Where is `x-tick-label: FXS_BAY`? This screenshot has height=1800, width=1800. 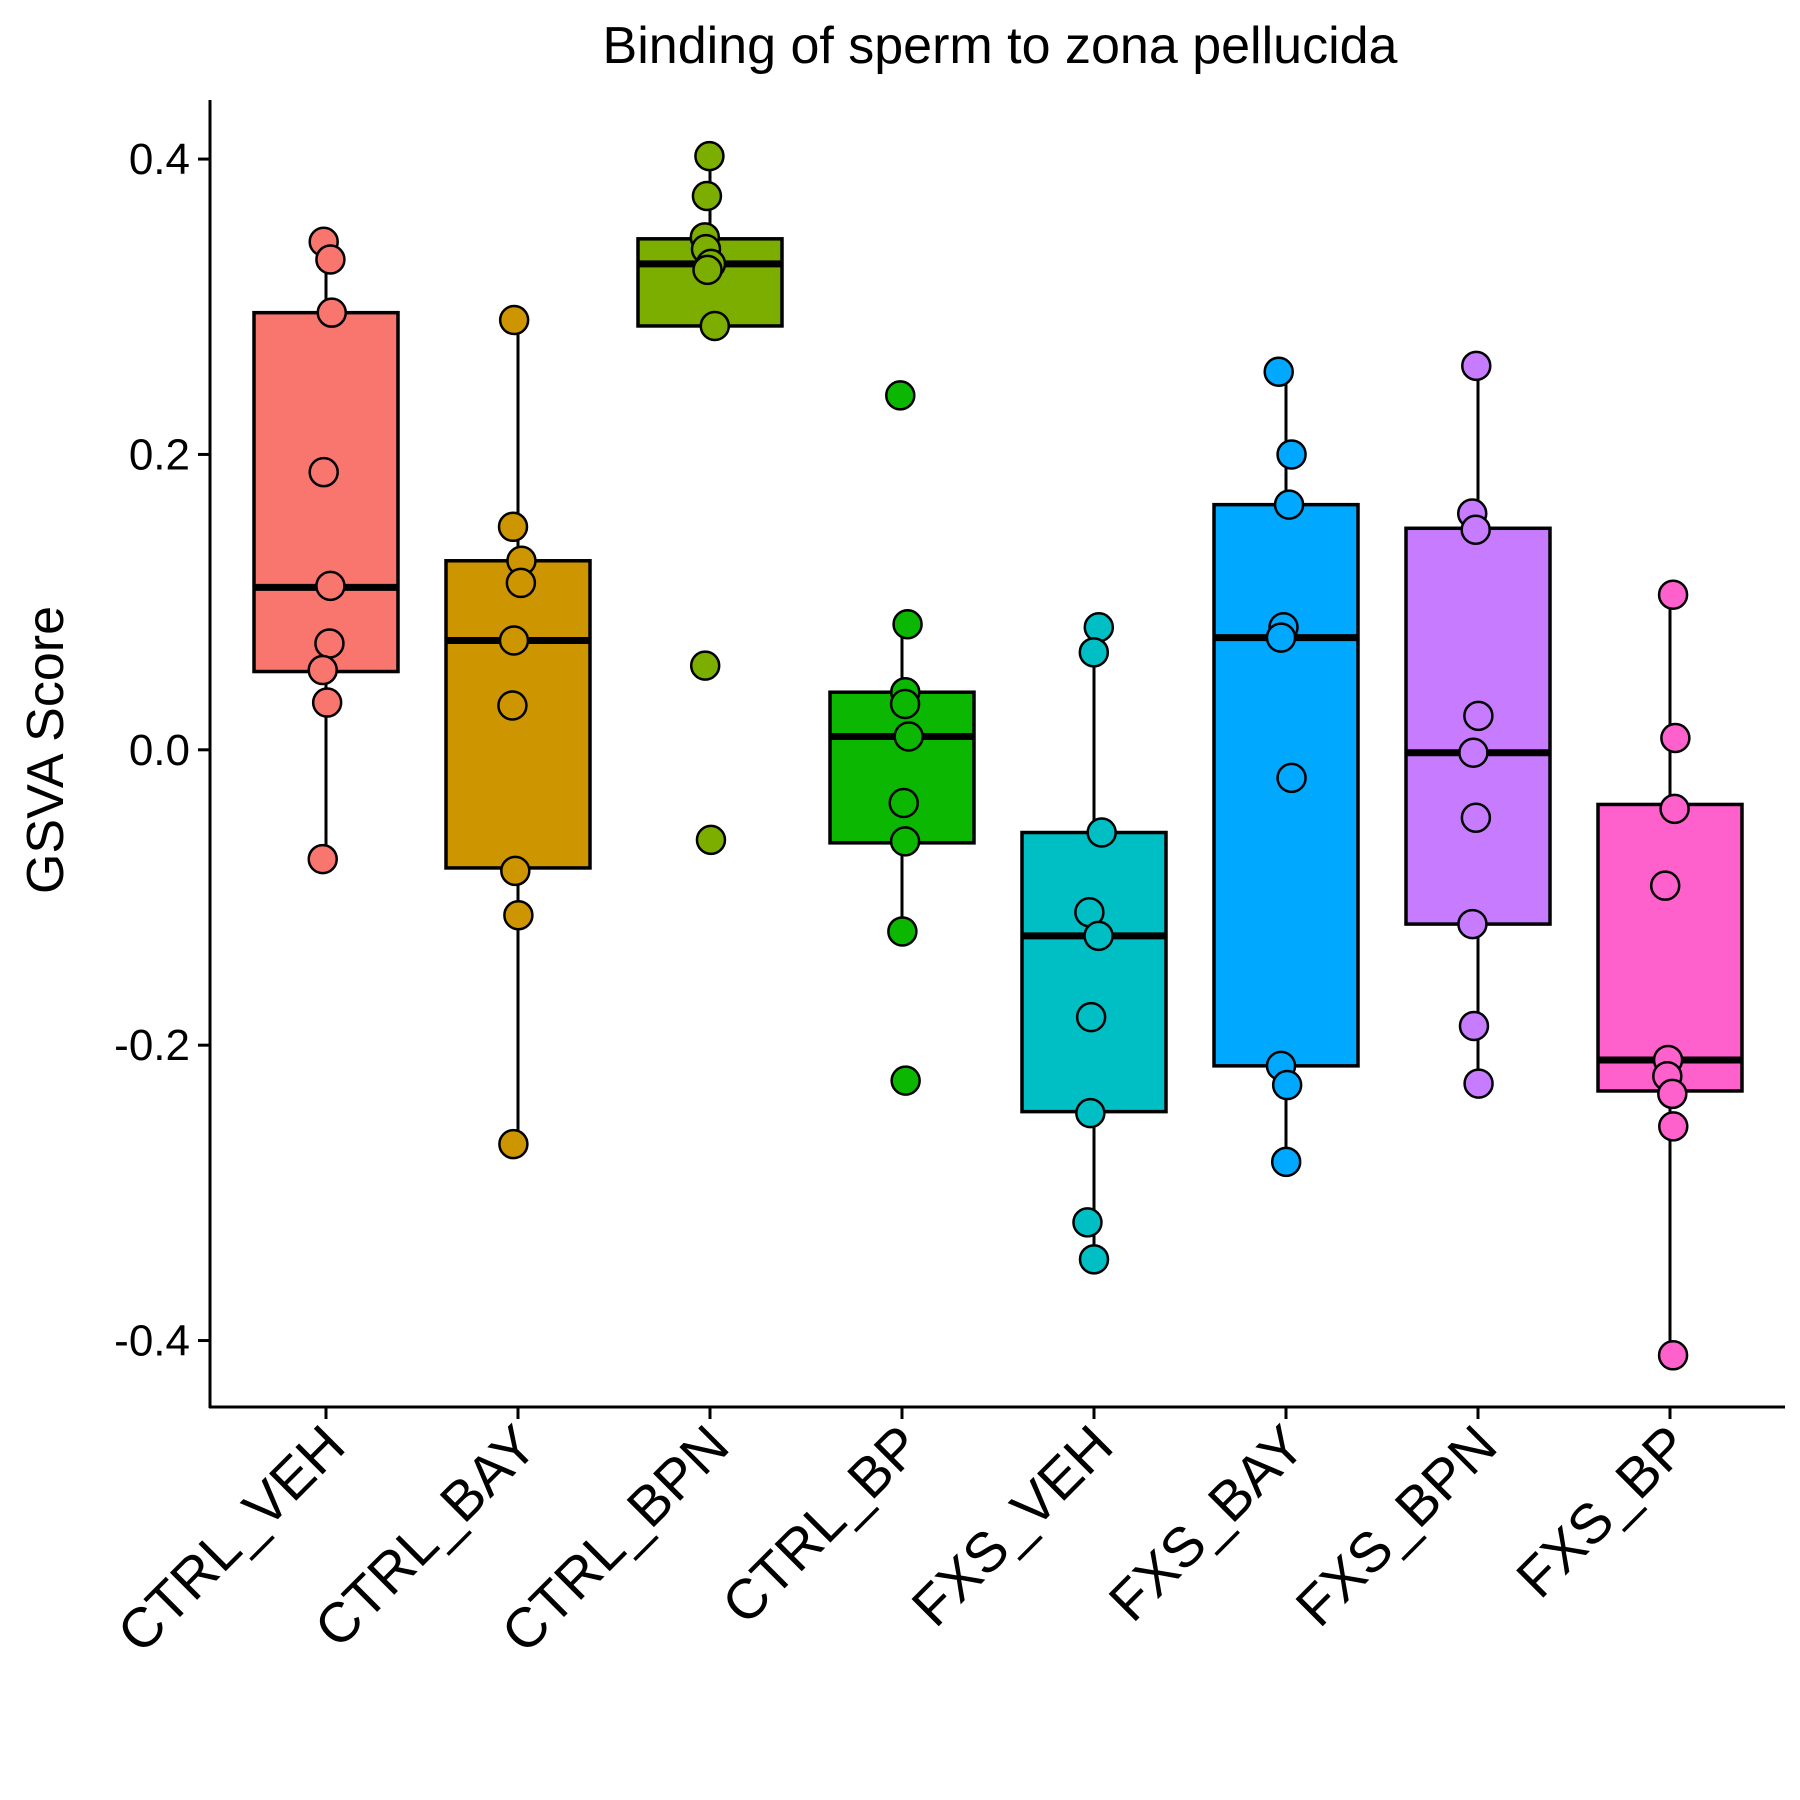
x-tick-label: FXS_BAY is located at coordinates (1207, 1523).